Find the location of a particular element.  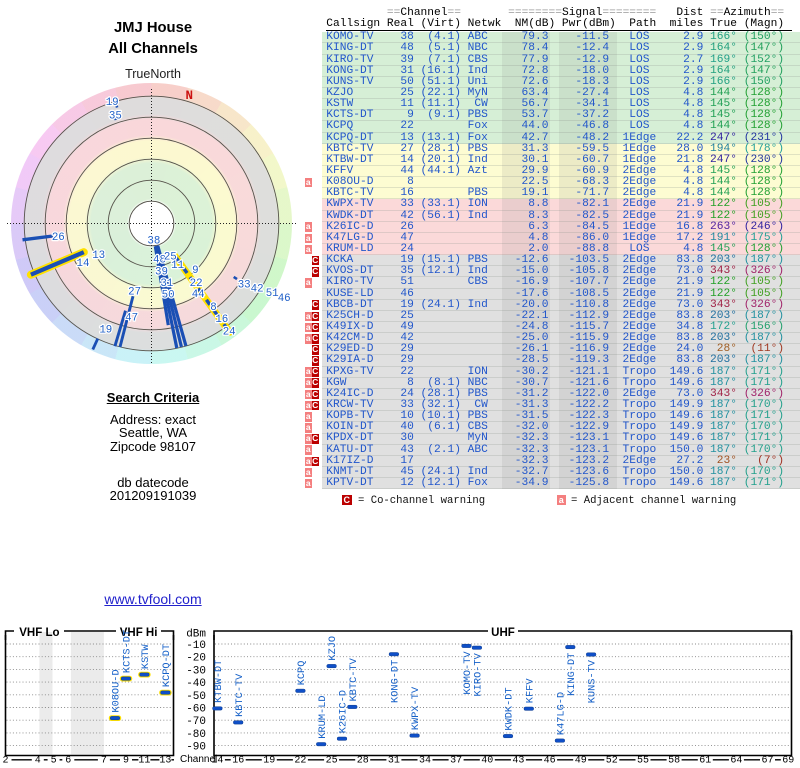

svg-text: -80 is located at coordinates (196, 735).